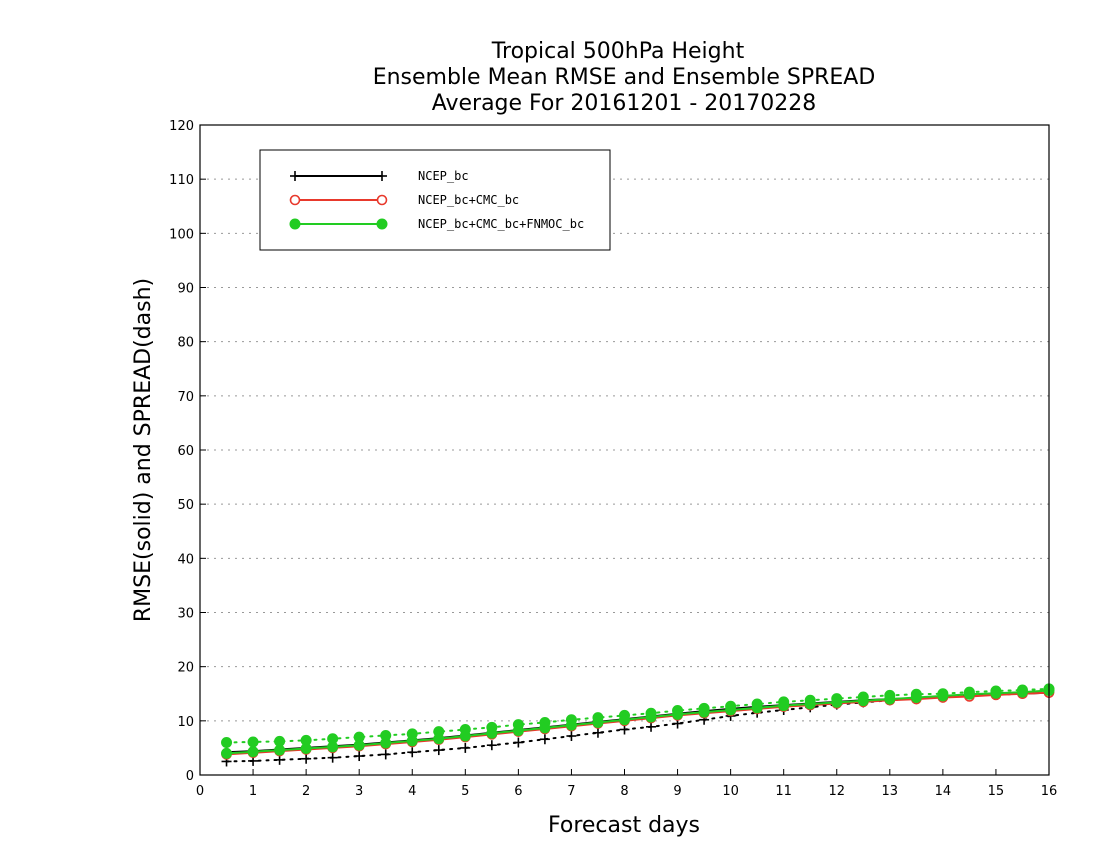  Describe the element at coordinates (200, 791) in the screenshot. I see `x-tick-label: 0` at that location.